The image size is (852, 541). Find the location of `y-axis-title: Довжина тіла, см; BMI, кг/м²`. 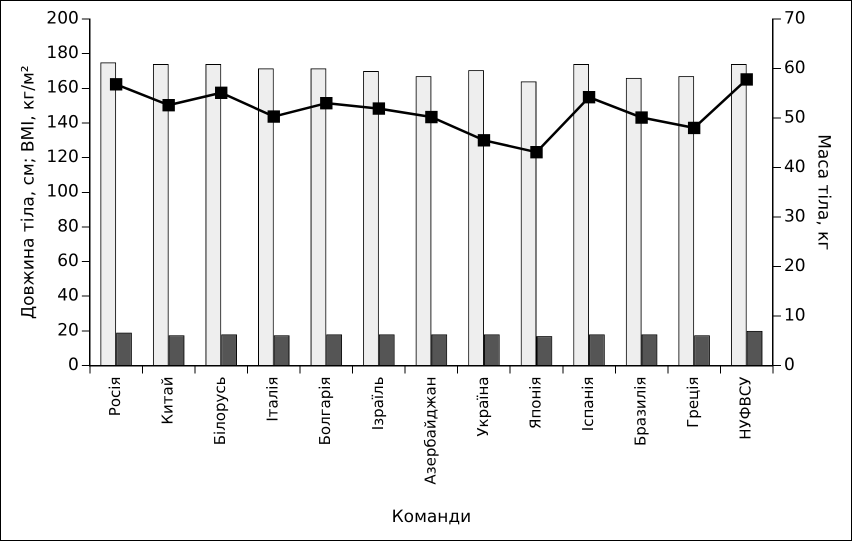

y-axis-title: Довжина тіла, см; BMI, кг/м² is located at coordinates (28, 192).